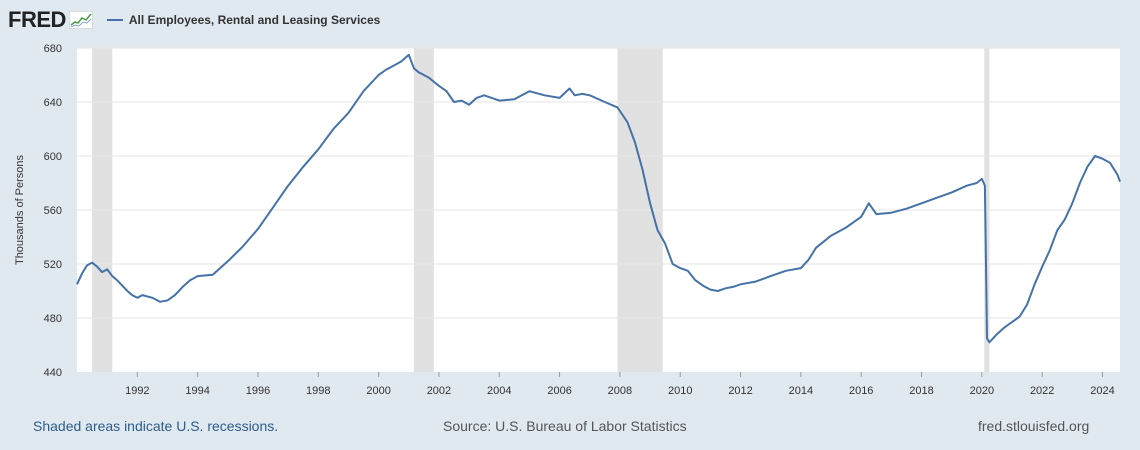  I want to click on recessions-note: Shaded areas indicate U.S. recessions., so click(156, 426).